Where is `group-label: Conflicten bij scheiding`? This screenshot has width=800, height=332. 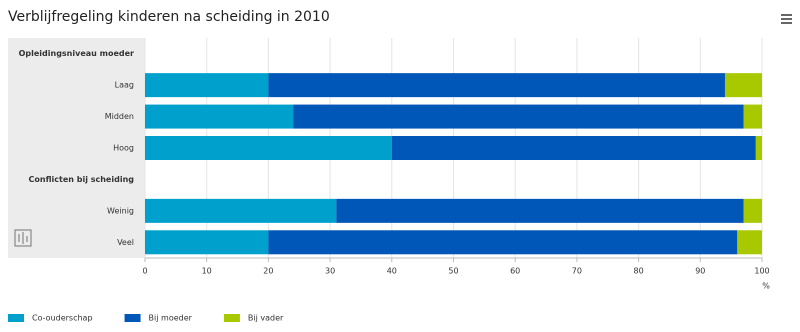 group-label: Conflicten bij scheiding is located at coordinates (82, 179).